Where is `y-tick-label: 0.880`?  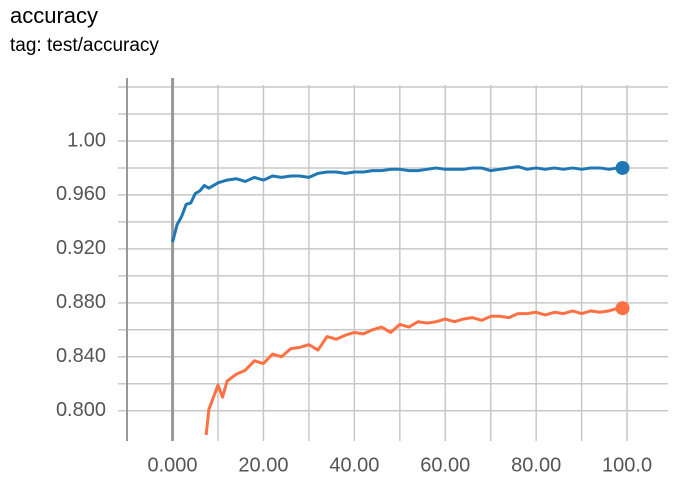
y-tick-label: 0.880 is located at coordinates (81, 302).